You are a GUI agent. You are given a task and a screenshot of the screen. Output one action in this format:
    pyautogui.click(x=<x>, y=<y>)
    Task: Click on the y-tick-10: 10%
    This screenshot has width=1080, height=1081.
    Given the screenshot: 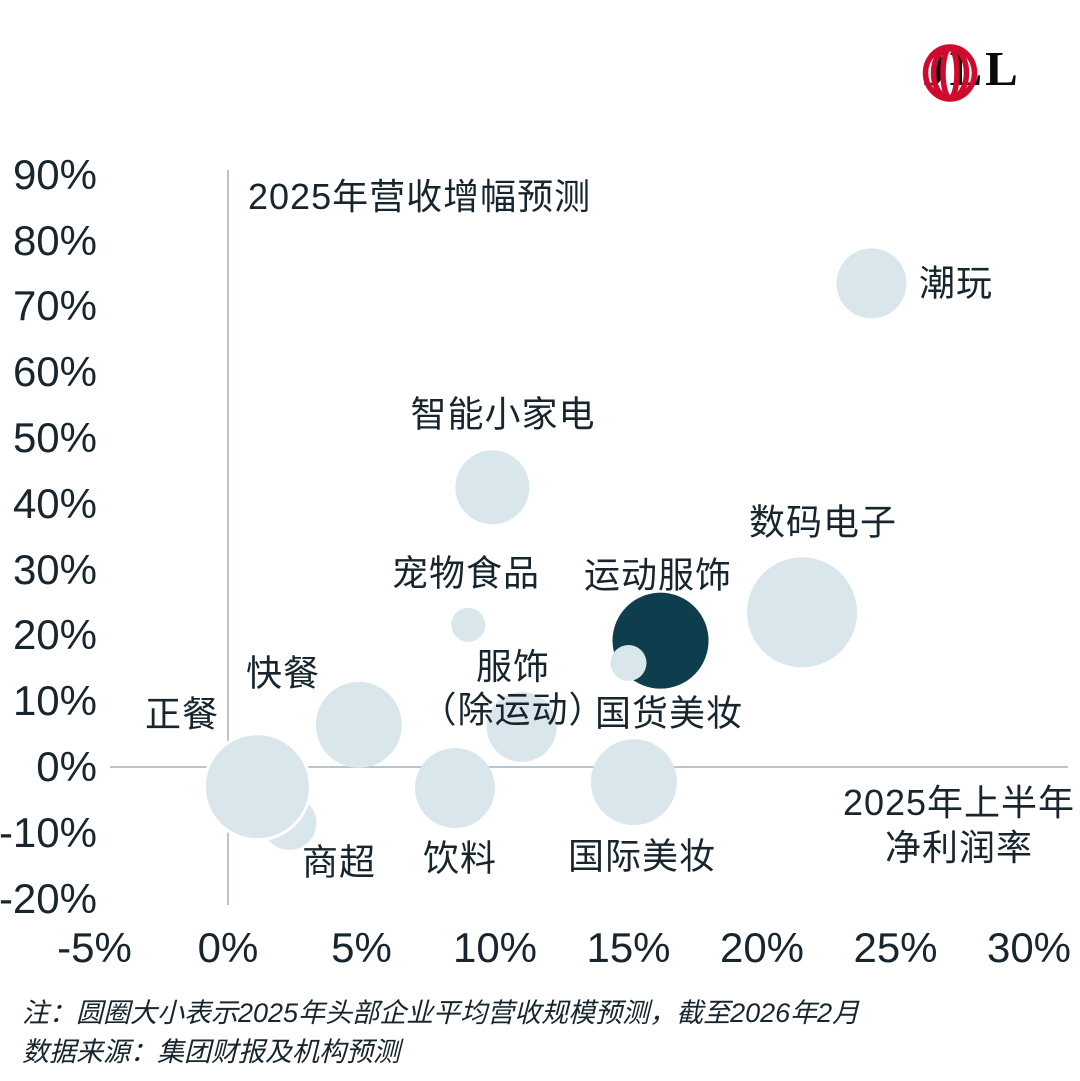 What is the action you would take?
    pyautogui.click(x=54, y=701)
    